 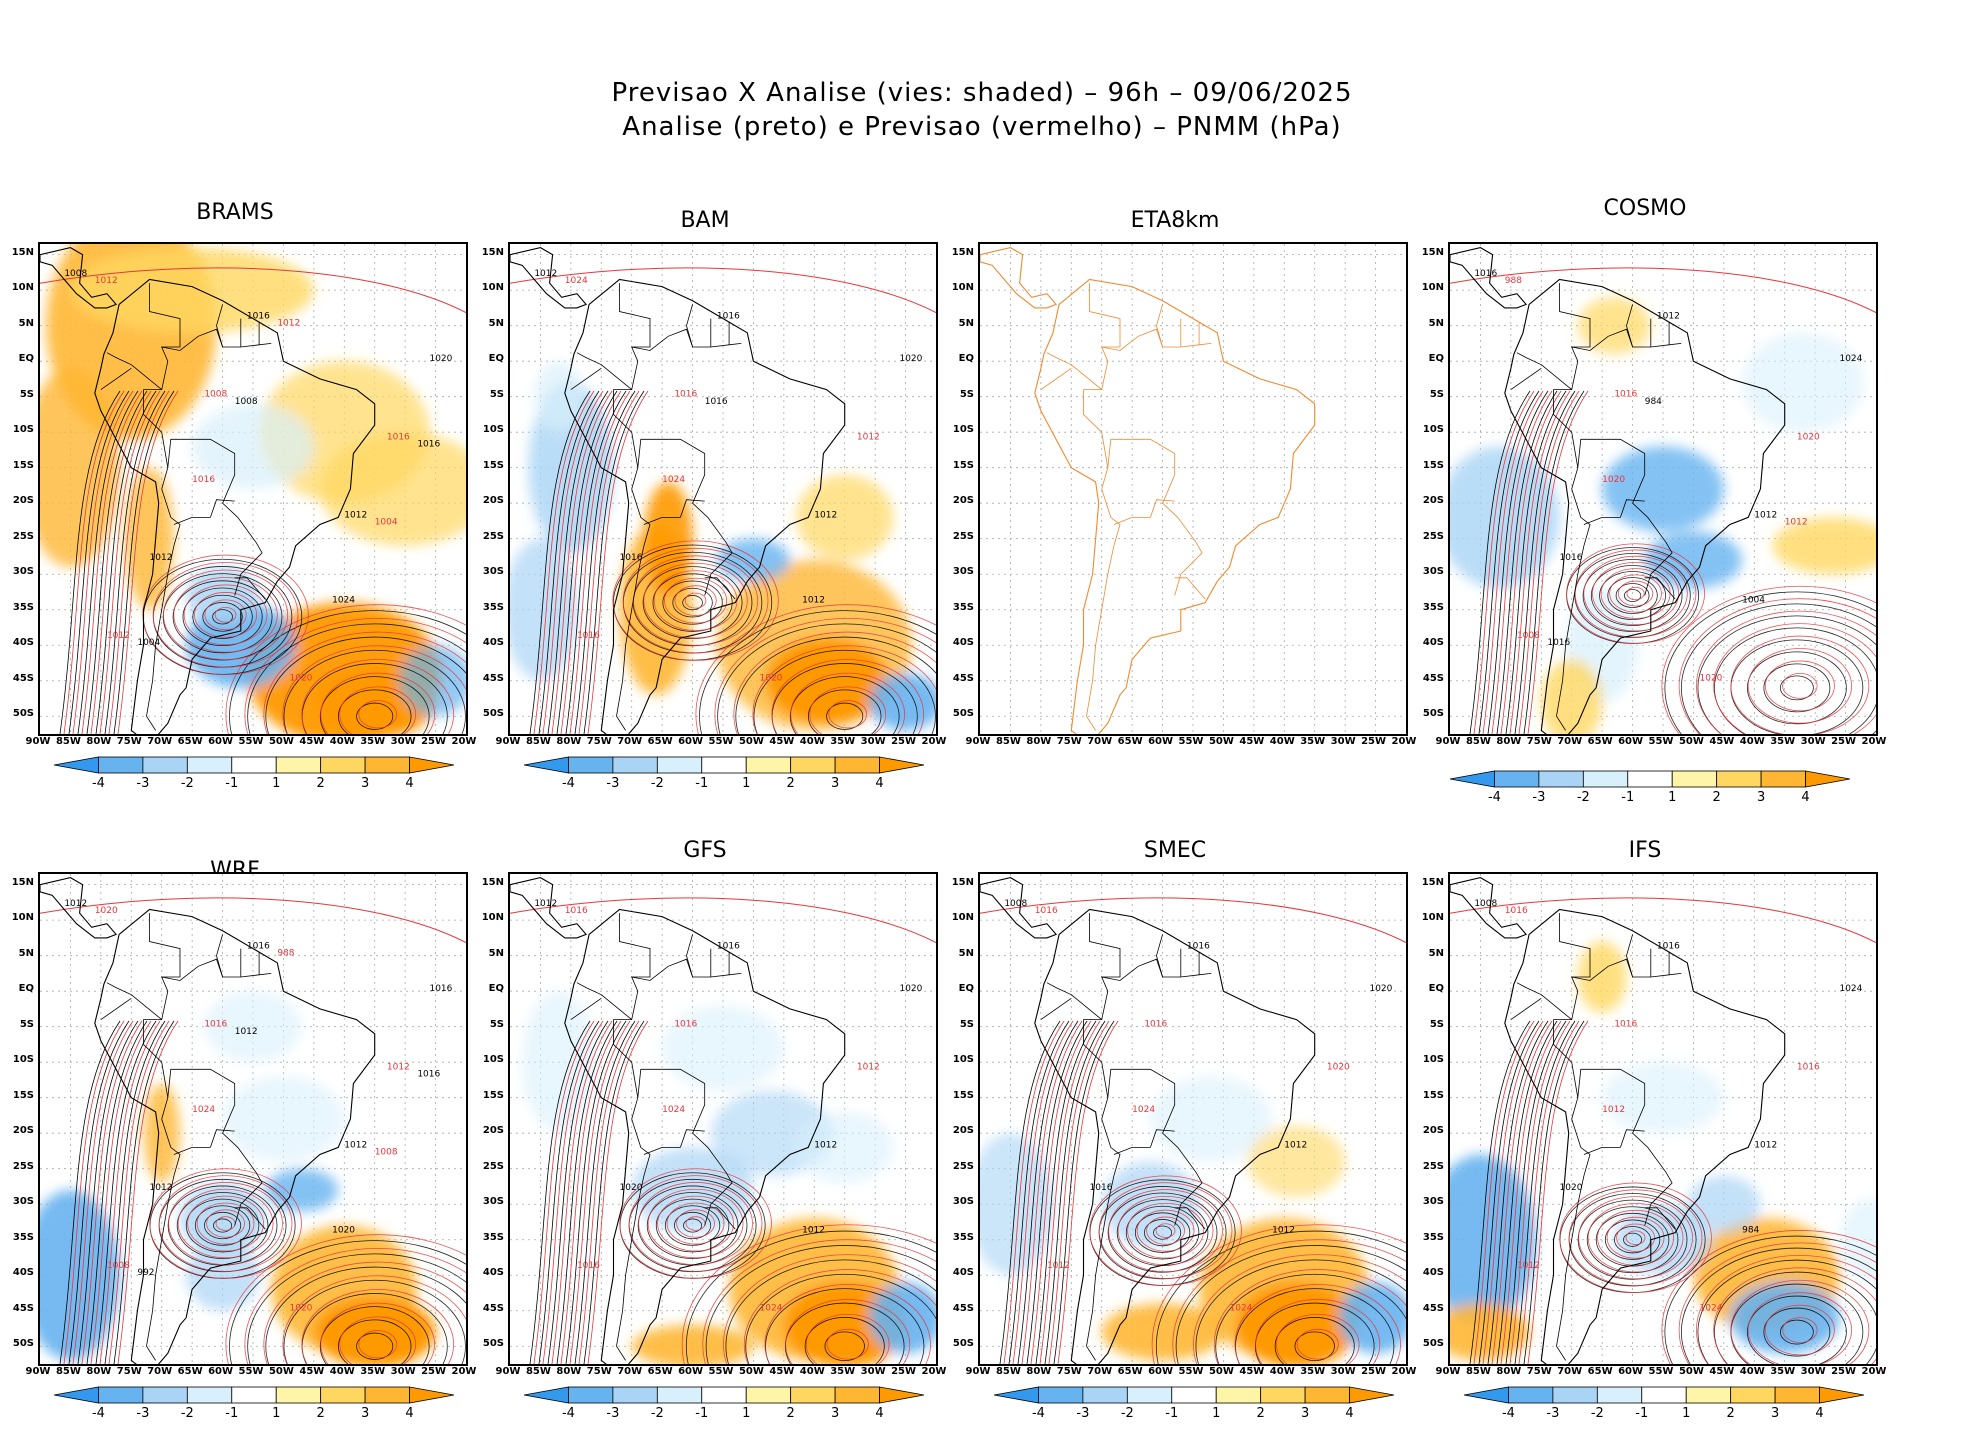 I want to click on lat-tick-label: 5S, so click(x=26, y=394).